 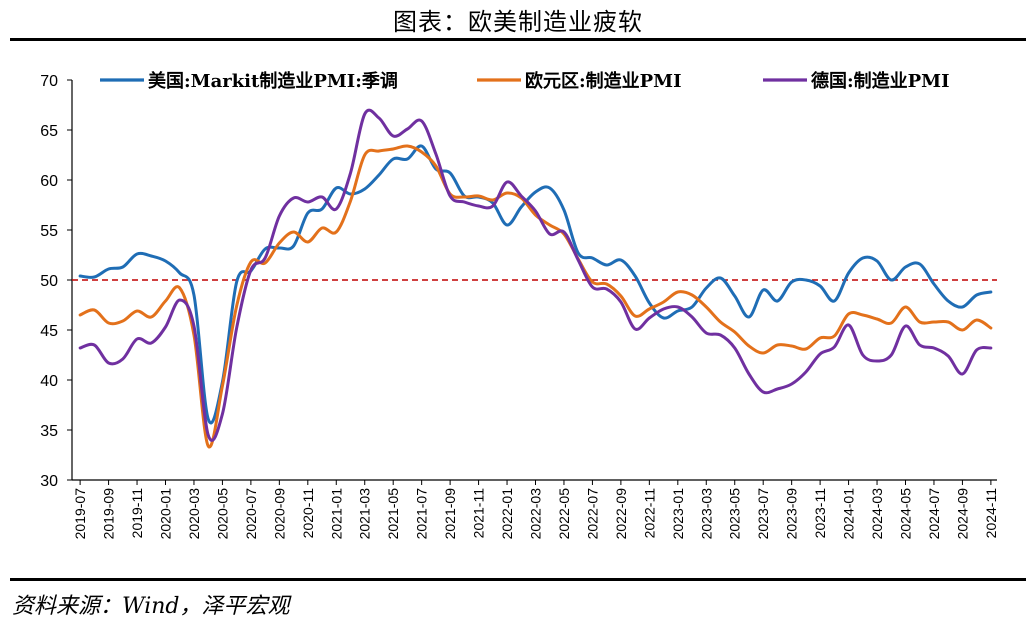 I want to click on x-tick-label: 2020-03, so click(x=194, y=514).